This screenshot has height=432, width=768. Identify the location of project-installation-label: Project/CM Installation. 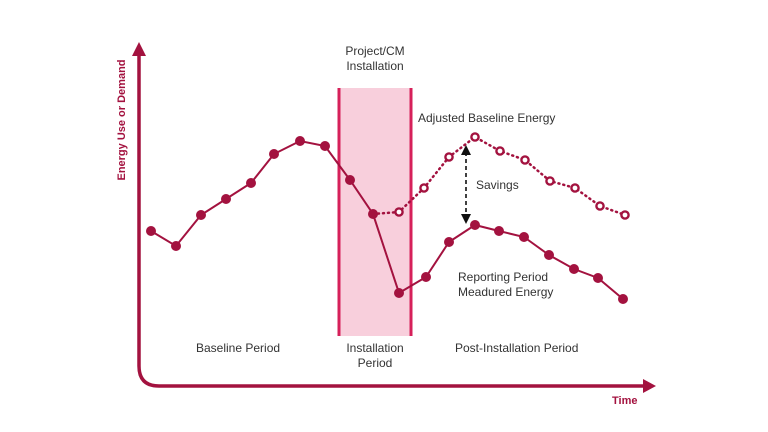
(375, 59).